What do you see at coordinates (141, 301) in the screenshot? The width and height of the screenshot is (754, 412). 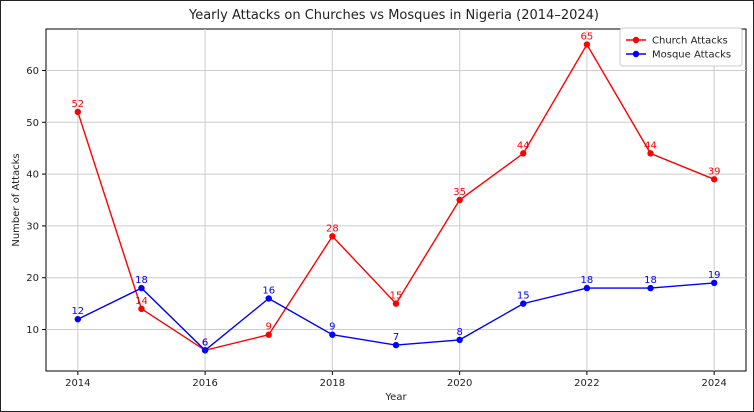 I see `church-data-label: 14` at bounding box center [141, 301].